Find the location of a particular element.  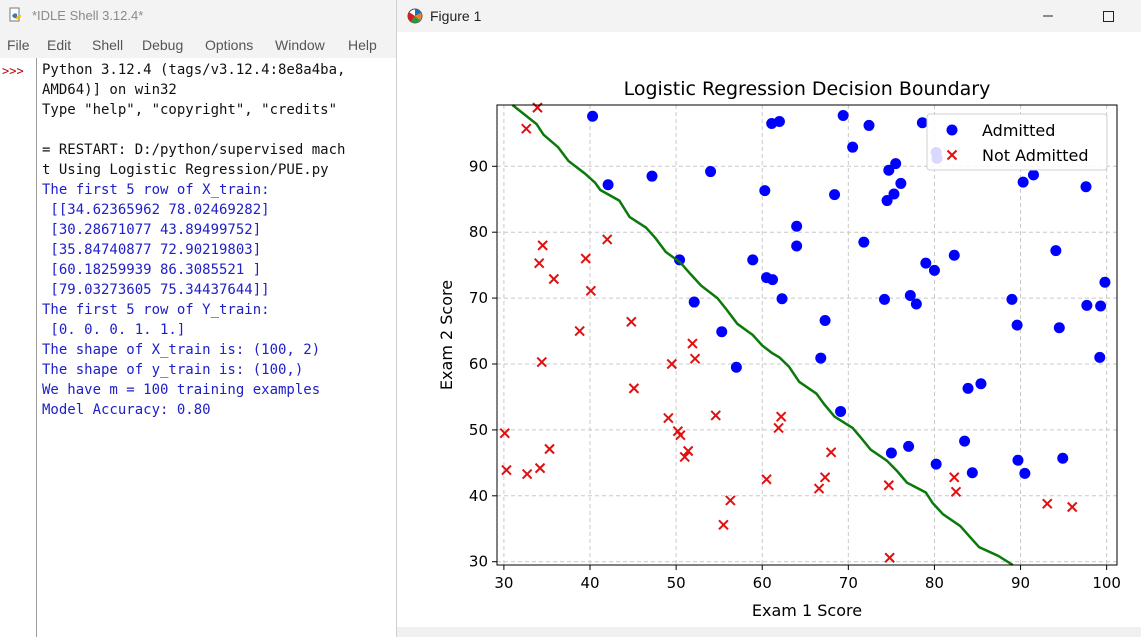

x-tick-label: 60 is located at coordinates (762, 583).